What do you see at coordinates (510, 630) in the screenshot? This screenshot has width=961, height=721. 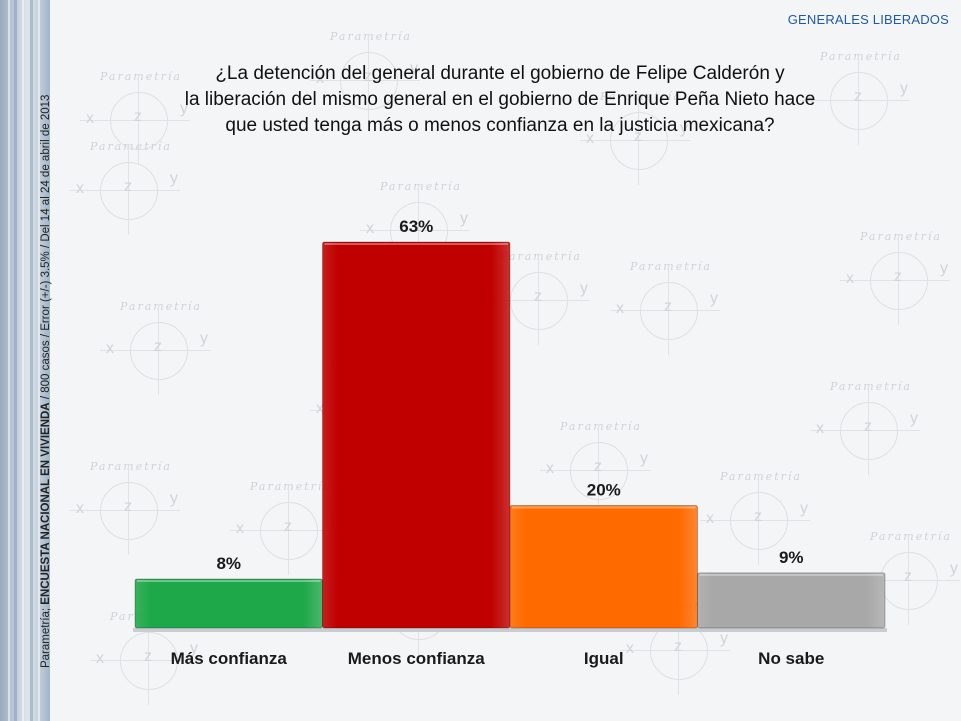 I see `chart-baseline` at bounding box center [510, 630].